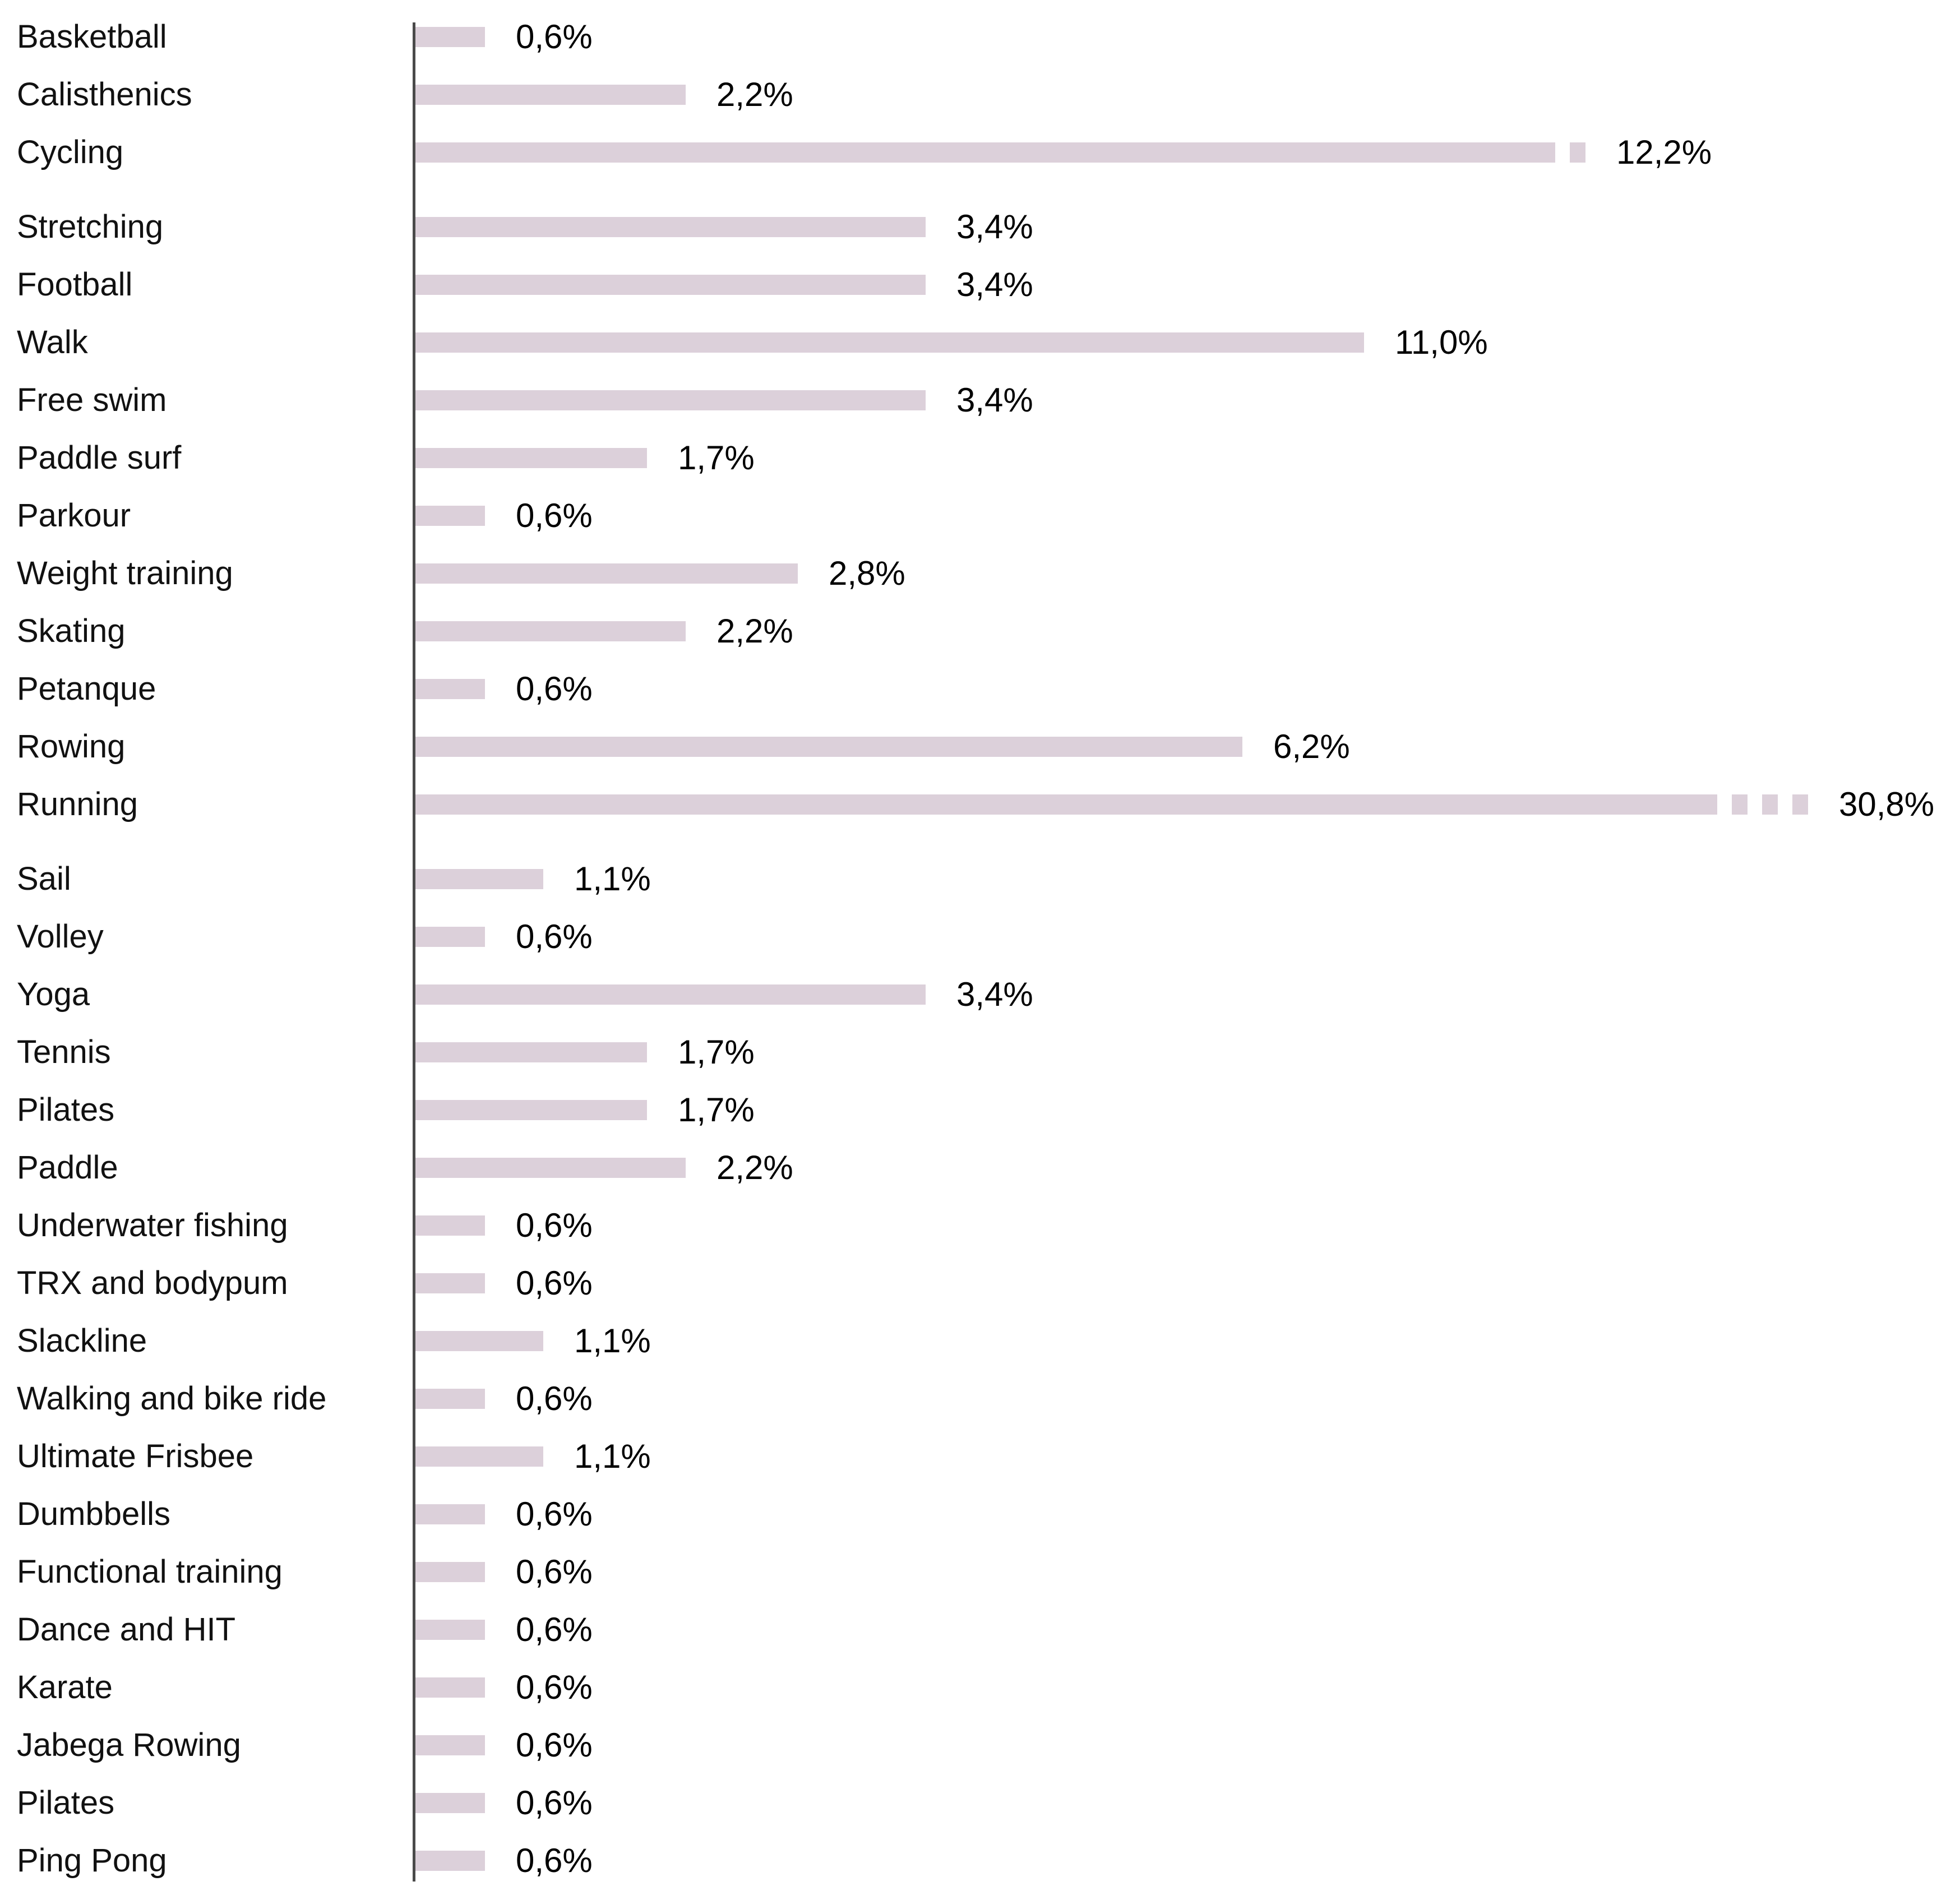 Image resolution: width=1960 pixels, height=1886 pixels. What do you see at coordinates (125, 572) in the screenshot?
I see `category-label: Weight training` at bounding box center [125, 572].